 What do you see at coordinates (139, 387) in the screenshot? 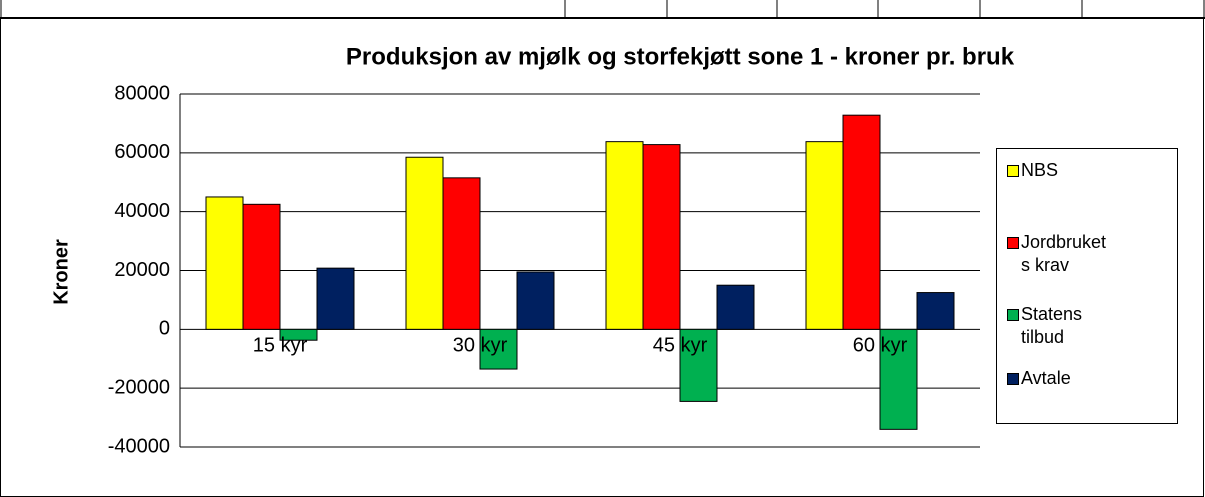
I see `y-tick-label: -20000` at bounding box center [139, 387].